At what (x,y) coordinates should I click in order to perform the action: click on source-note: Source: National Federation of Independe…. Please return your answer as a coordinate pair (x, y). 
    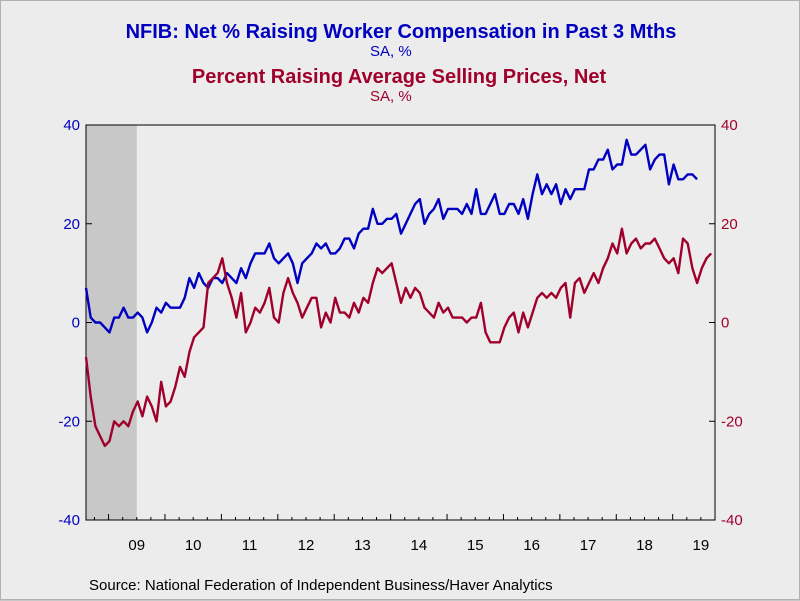
    Looking at the image, I should click on (321, 585).